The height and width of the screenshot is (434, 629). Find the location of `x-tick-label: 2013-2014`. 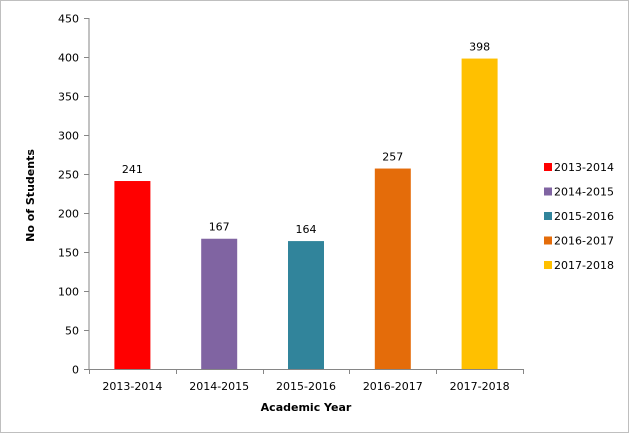

x-tick-label: 2013-2014 is located at coordinates (132, 386).